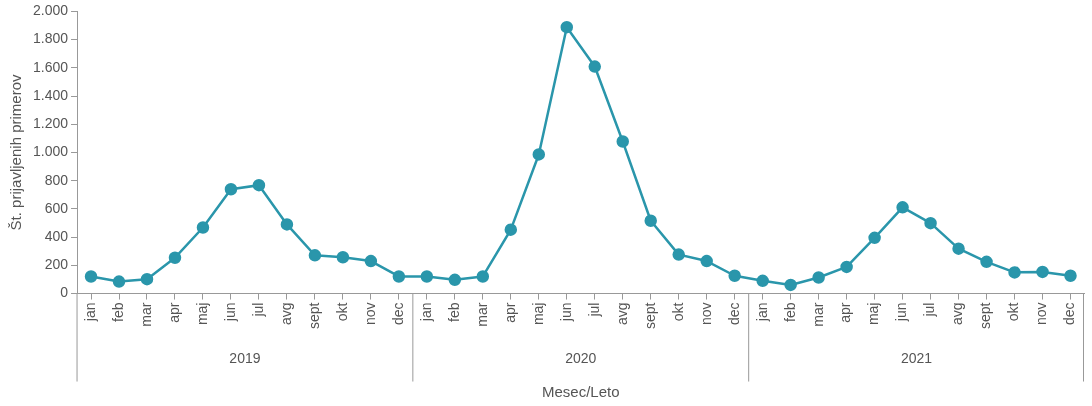  Describe the element at coordinates (50, 151) in the screenshot. I see `y-tick-label: 1.000` at that location.